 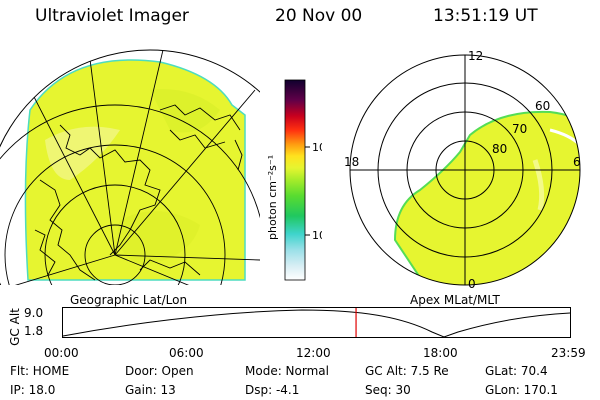 I want to click on colorbar-gradient, so click(x=295, y=180).